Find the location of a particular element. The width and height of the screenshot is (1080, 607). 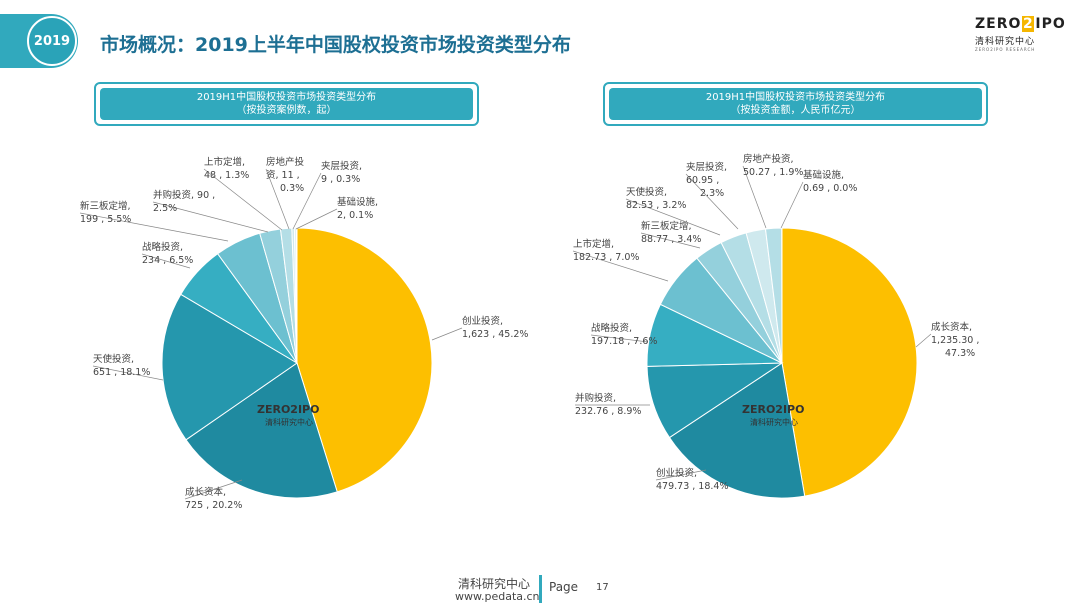

slice-label-bottom: 60.95 , is located at coordinates (702, 180).